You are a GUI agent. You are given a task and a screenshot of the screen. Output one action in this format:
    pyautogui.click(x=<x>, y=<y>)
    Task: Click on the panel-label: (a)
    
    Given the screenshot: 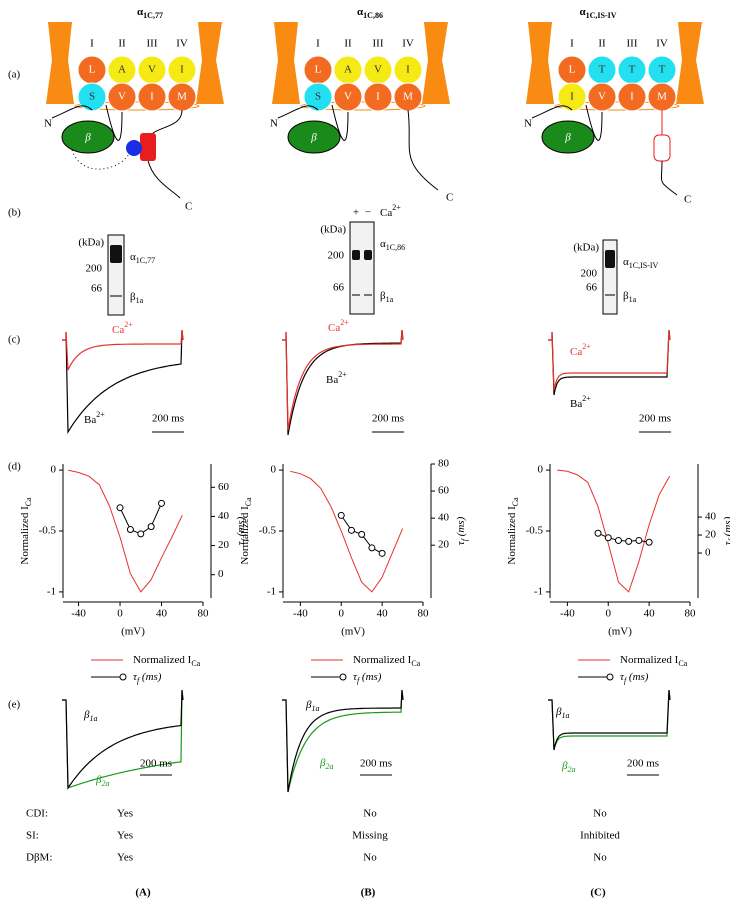 What is the action you would take?
    pyautogui.click(x=14, y=75)
    